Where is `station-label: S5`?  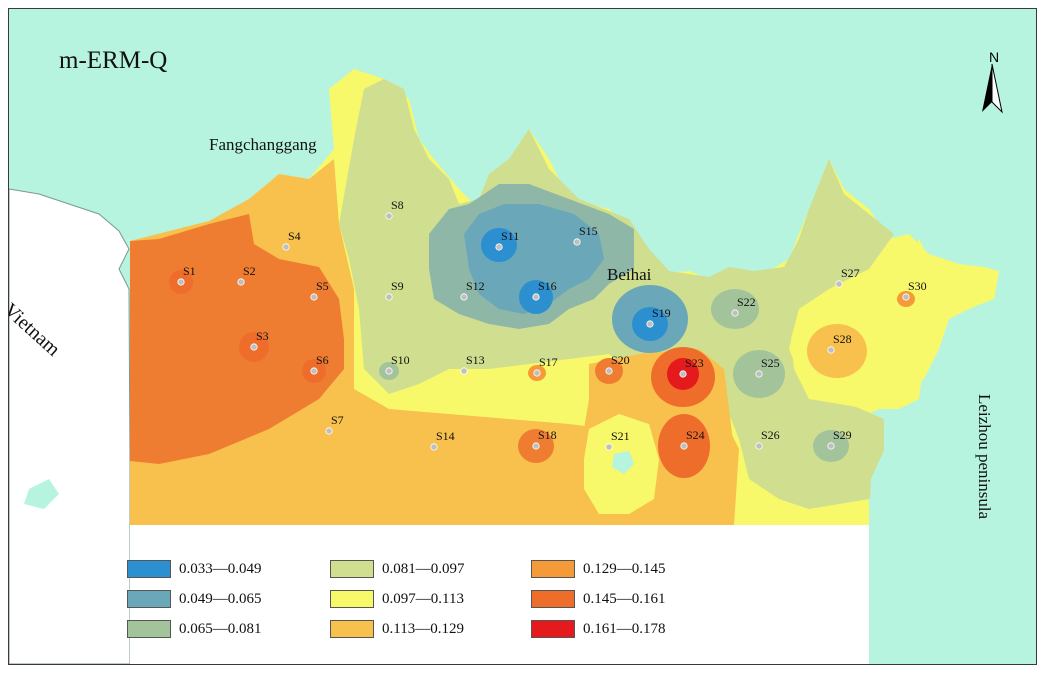 station-label: S5 is located at coordinates (322, 286).